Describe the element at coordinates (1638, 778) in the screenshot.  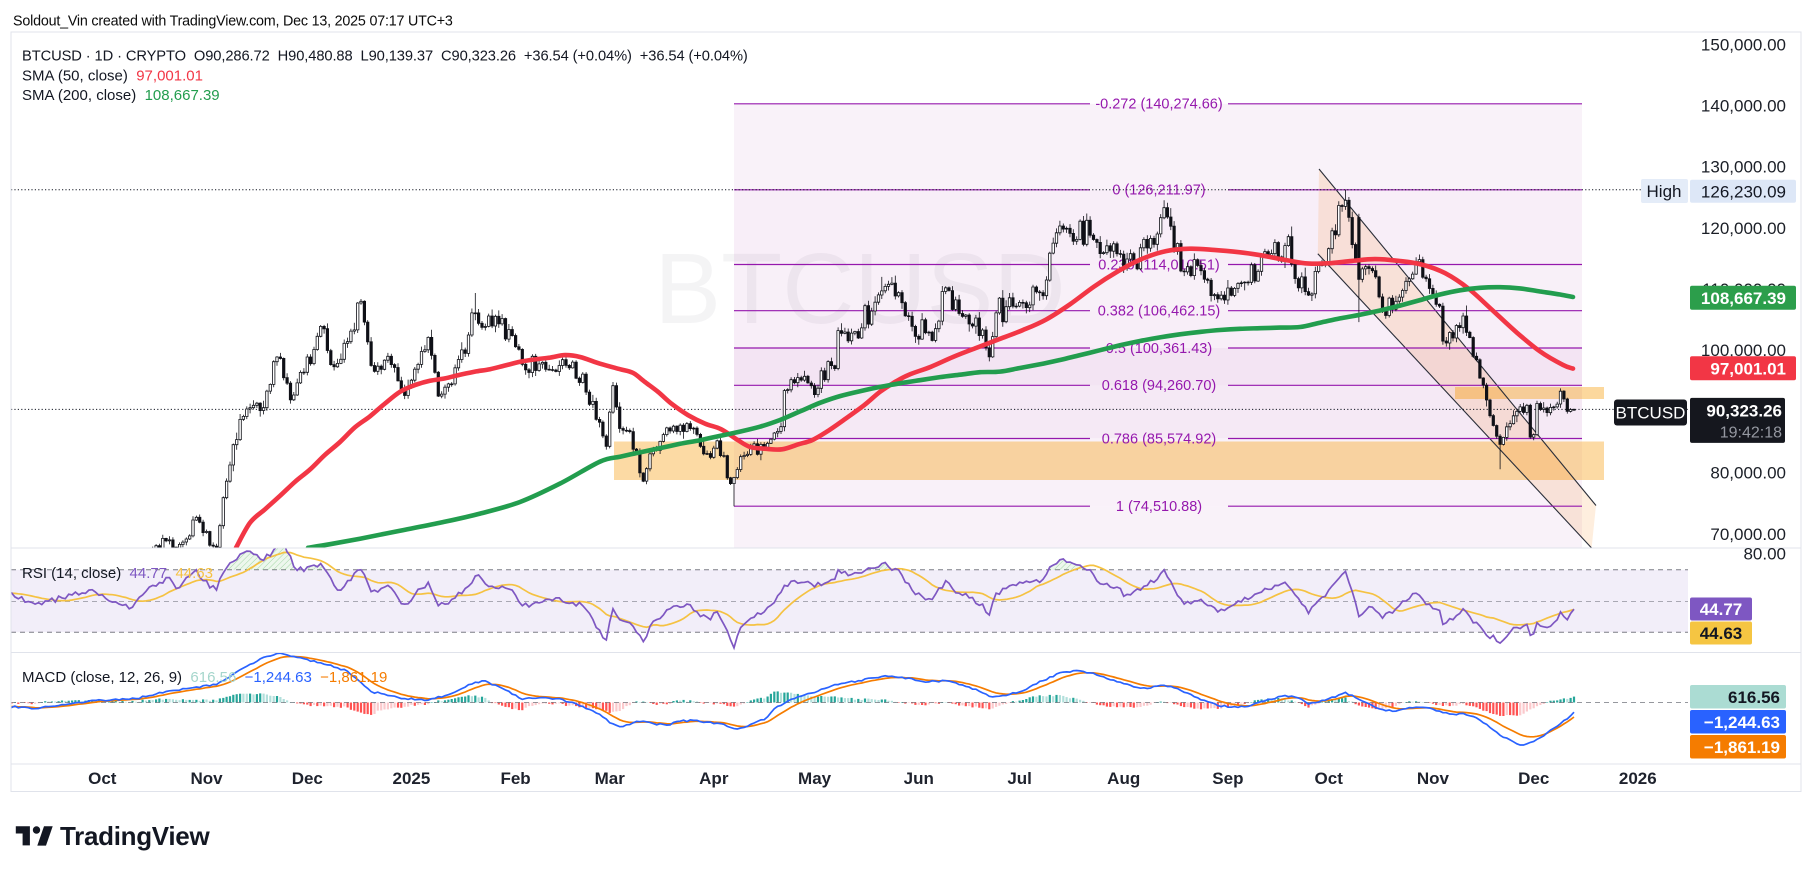
I see `svg-text: 2026` at that location.